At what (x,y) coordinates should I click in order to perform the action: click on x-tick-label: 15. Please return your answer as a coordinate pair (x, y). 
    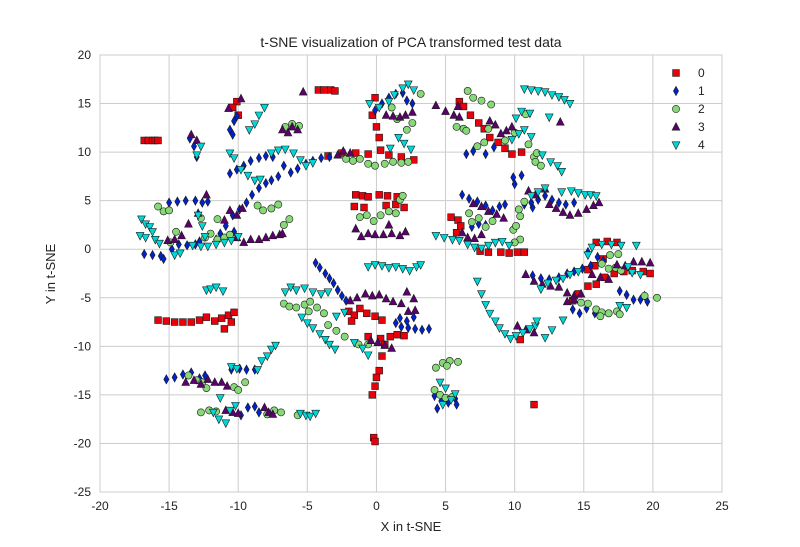
    Looking at the image, I should click on (584, 506).